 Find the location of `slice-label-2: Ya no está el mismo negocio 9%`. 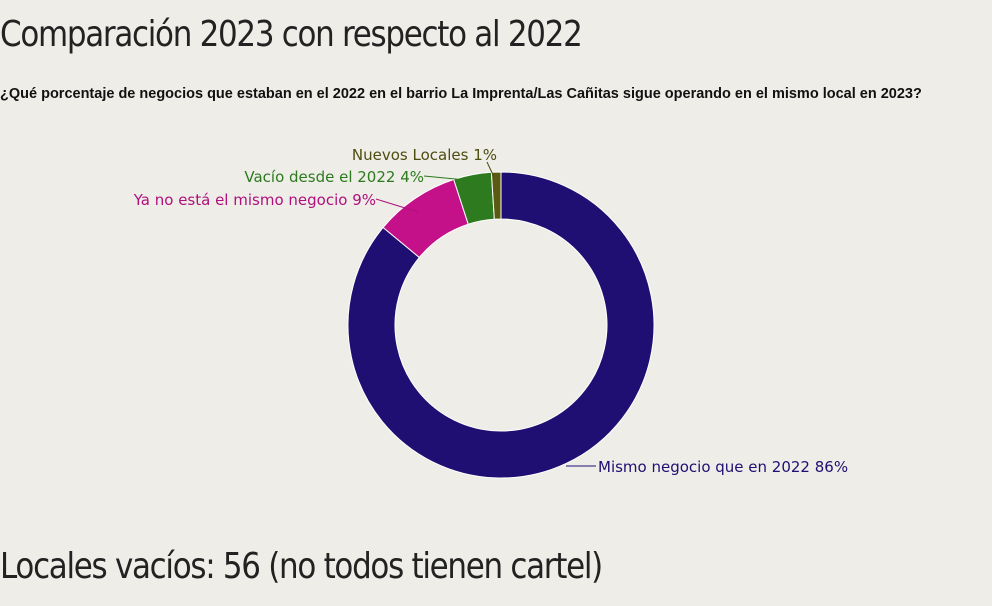

slice-label-2: Ya no está el mismo negocio 9% is located at coordinates (254, 200).